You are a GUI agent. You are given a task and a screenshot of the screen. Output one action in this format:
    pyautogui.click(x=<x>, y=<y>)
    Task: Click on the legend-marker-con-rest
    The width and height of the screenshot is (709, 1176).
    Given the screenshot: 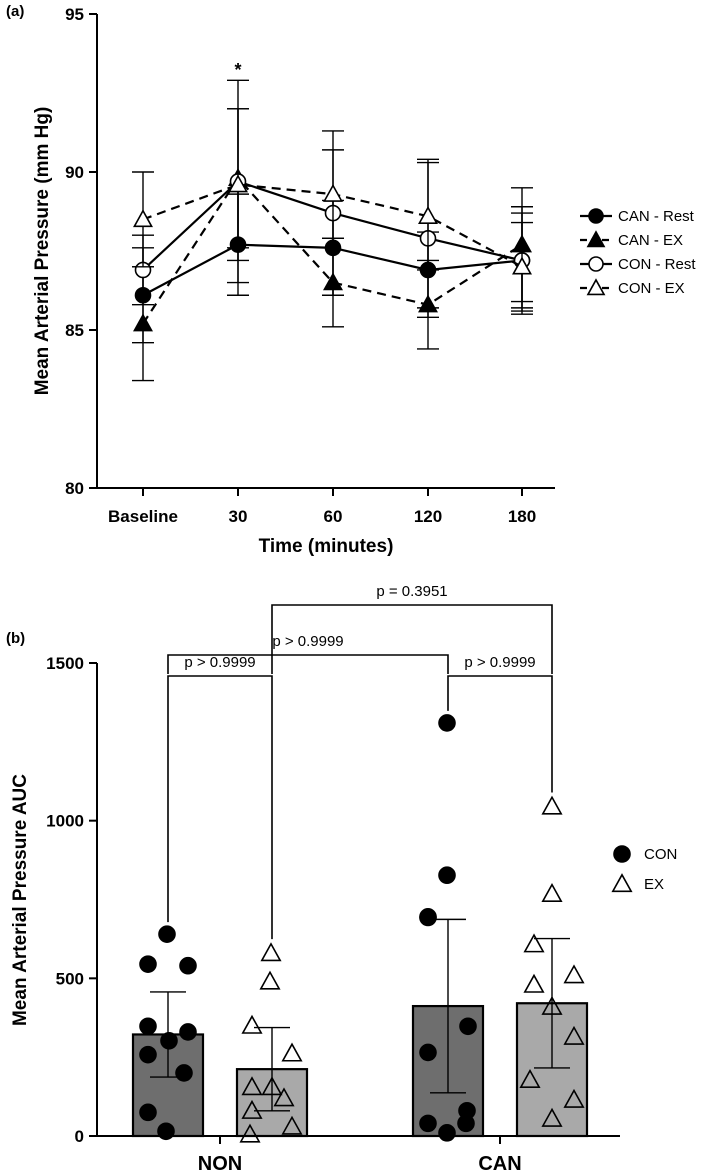 What is the action you would take?
    pyautogui.click(x=596, y=264)
    